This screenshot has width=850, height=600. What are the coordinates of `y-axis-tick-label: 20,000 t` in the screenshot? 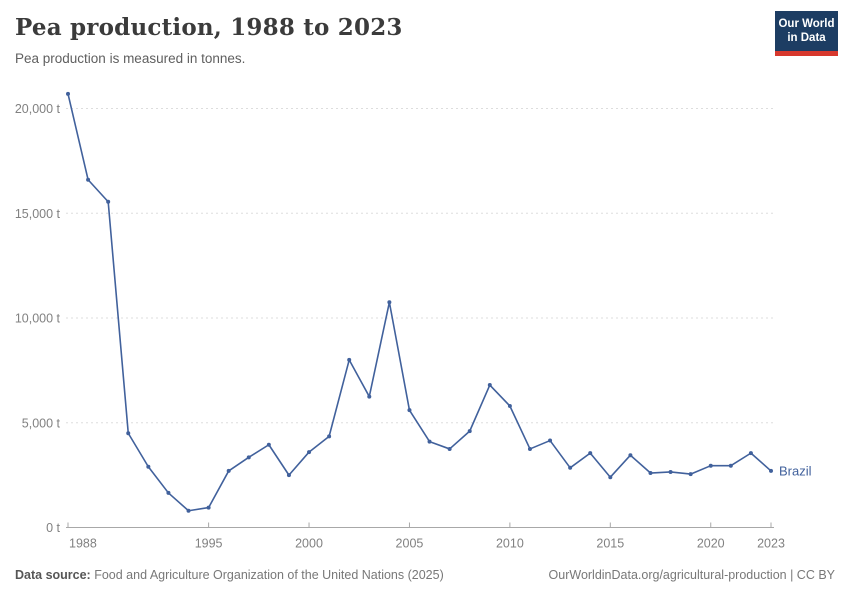 It's located at (38, 109).